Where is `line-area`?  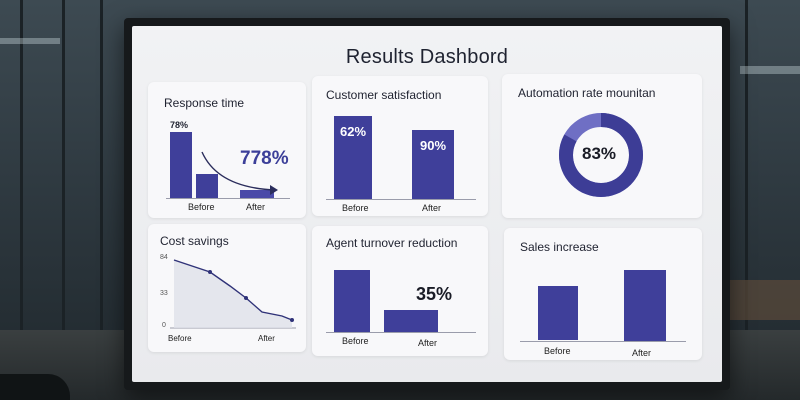 line-area is located at coordinates (233, 294).